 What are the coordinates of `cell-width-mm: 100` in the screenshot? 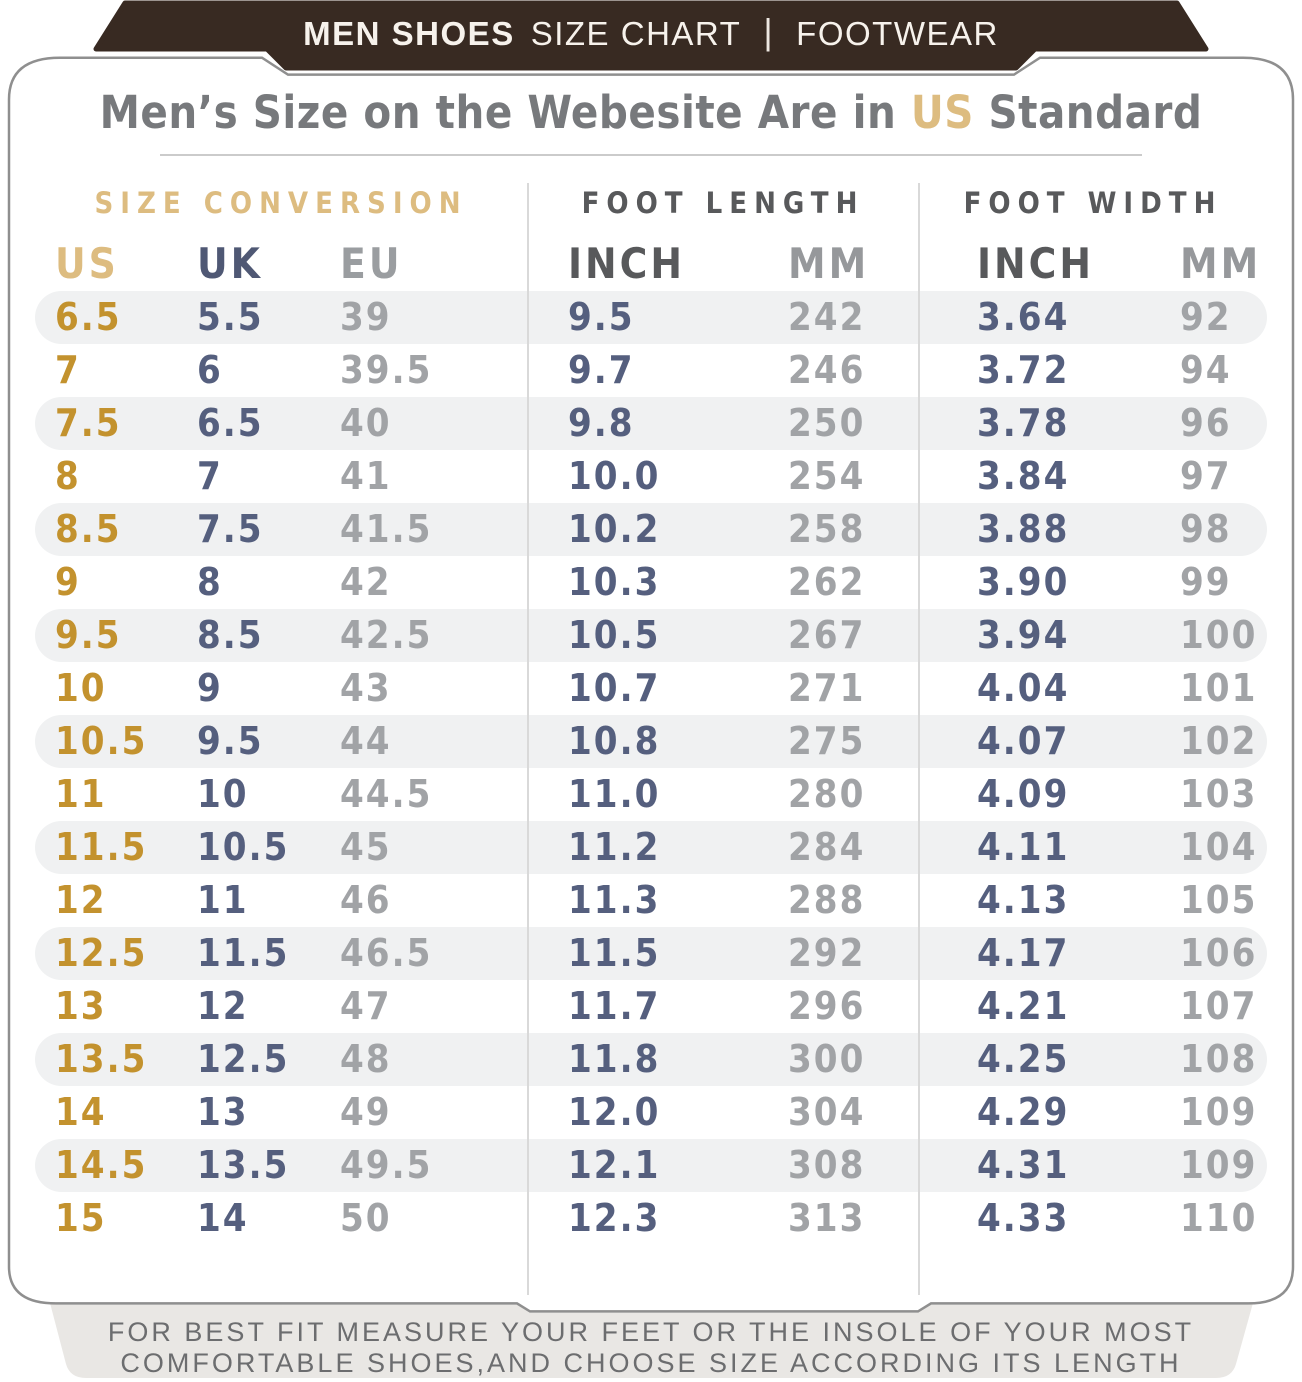 It's located at (1219, 635).